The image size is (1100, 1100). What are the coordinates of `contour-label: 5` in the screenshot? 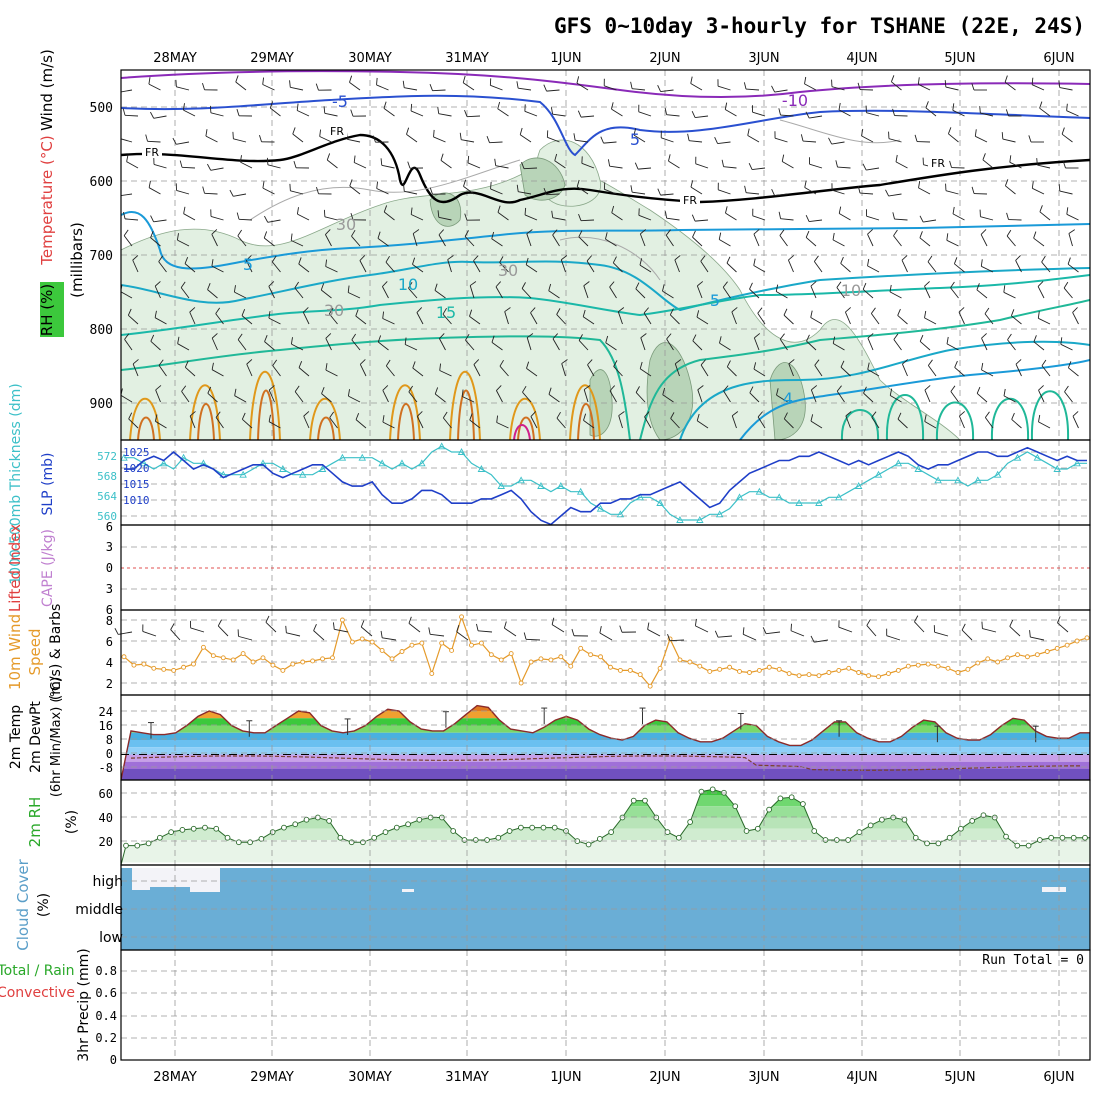 It's located at (248, 264).